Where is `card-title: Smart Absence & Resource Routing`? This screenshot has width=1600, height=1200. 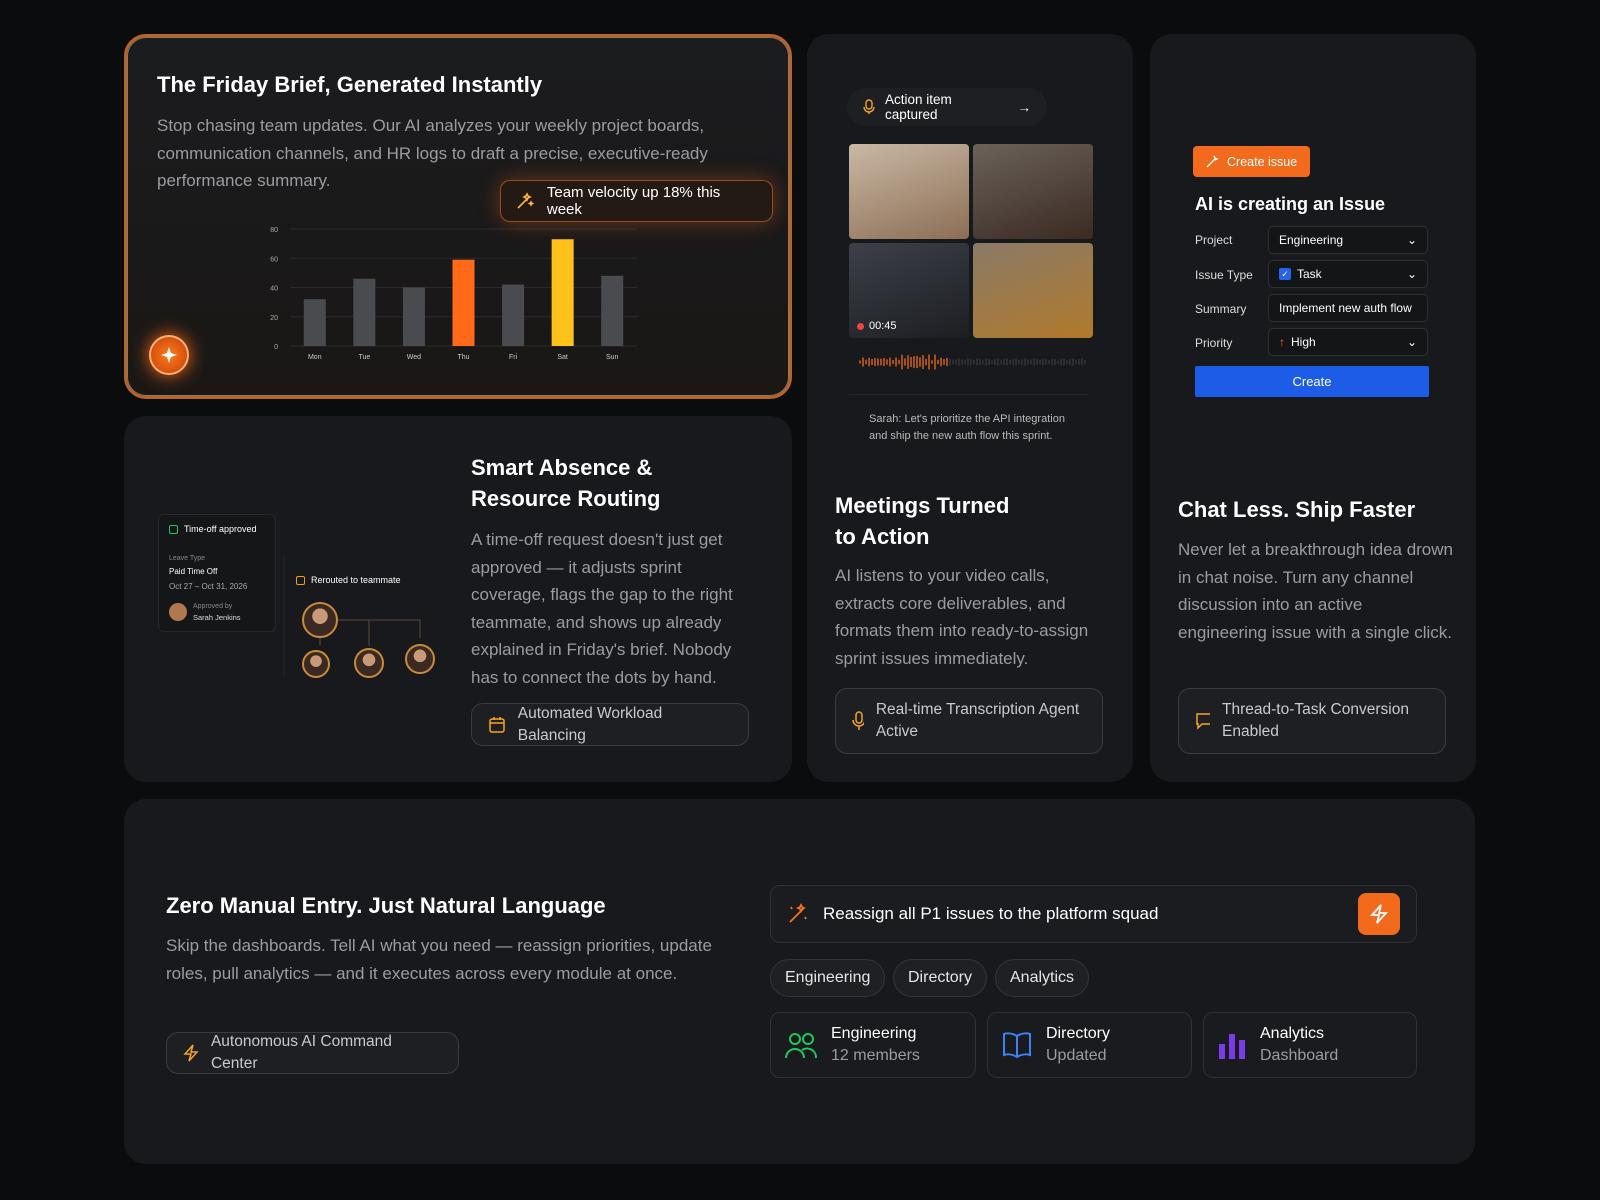 card-title: Smart Absence & Resource Routing is located at coordinates (566, 483).